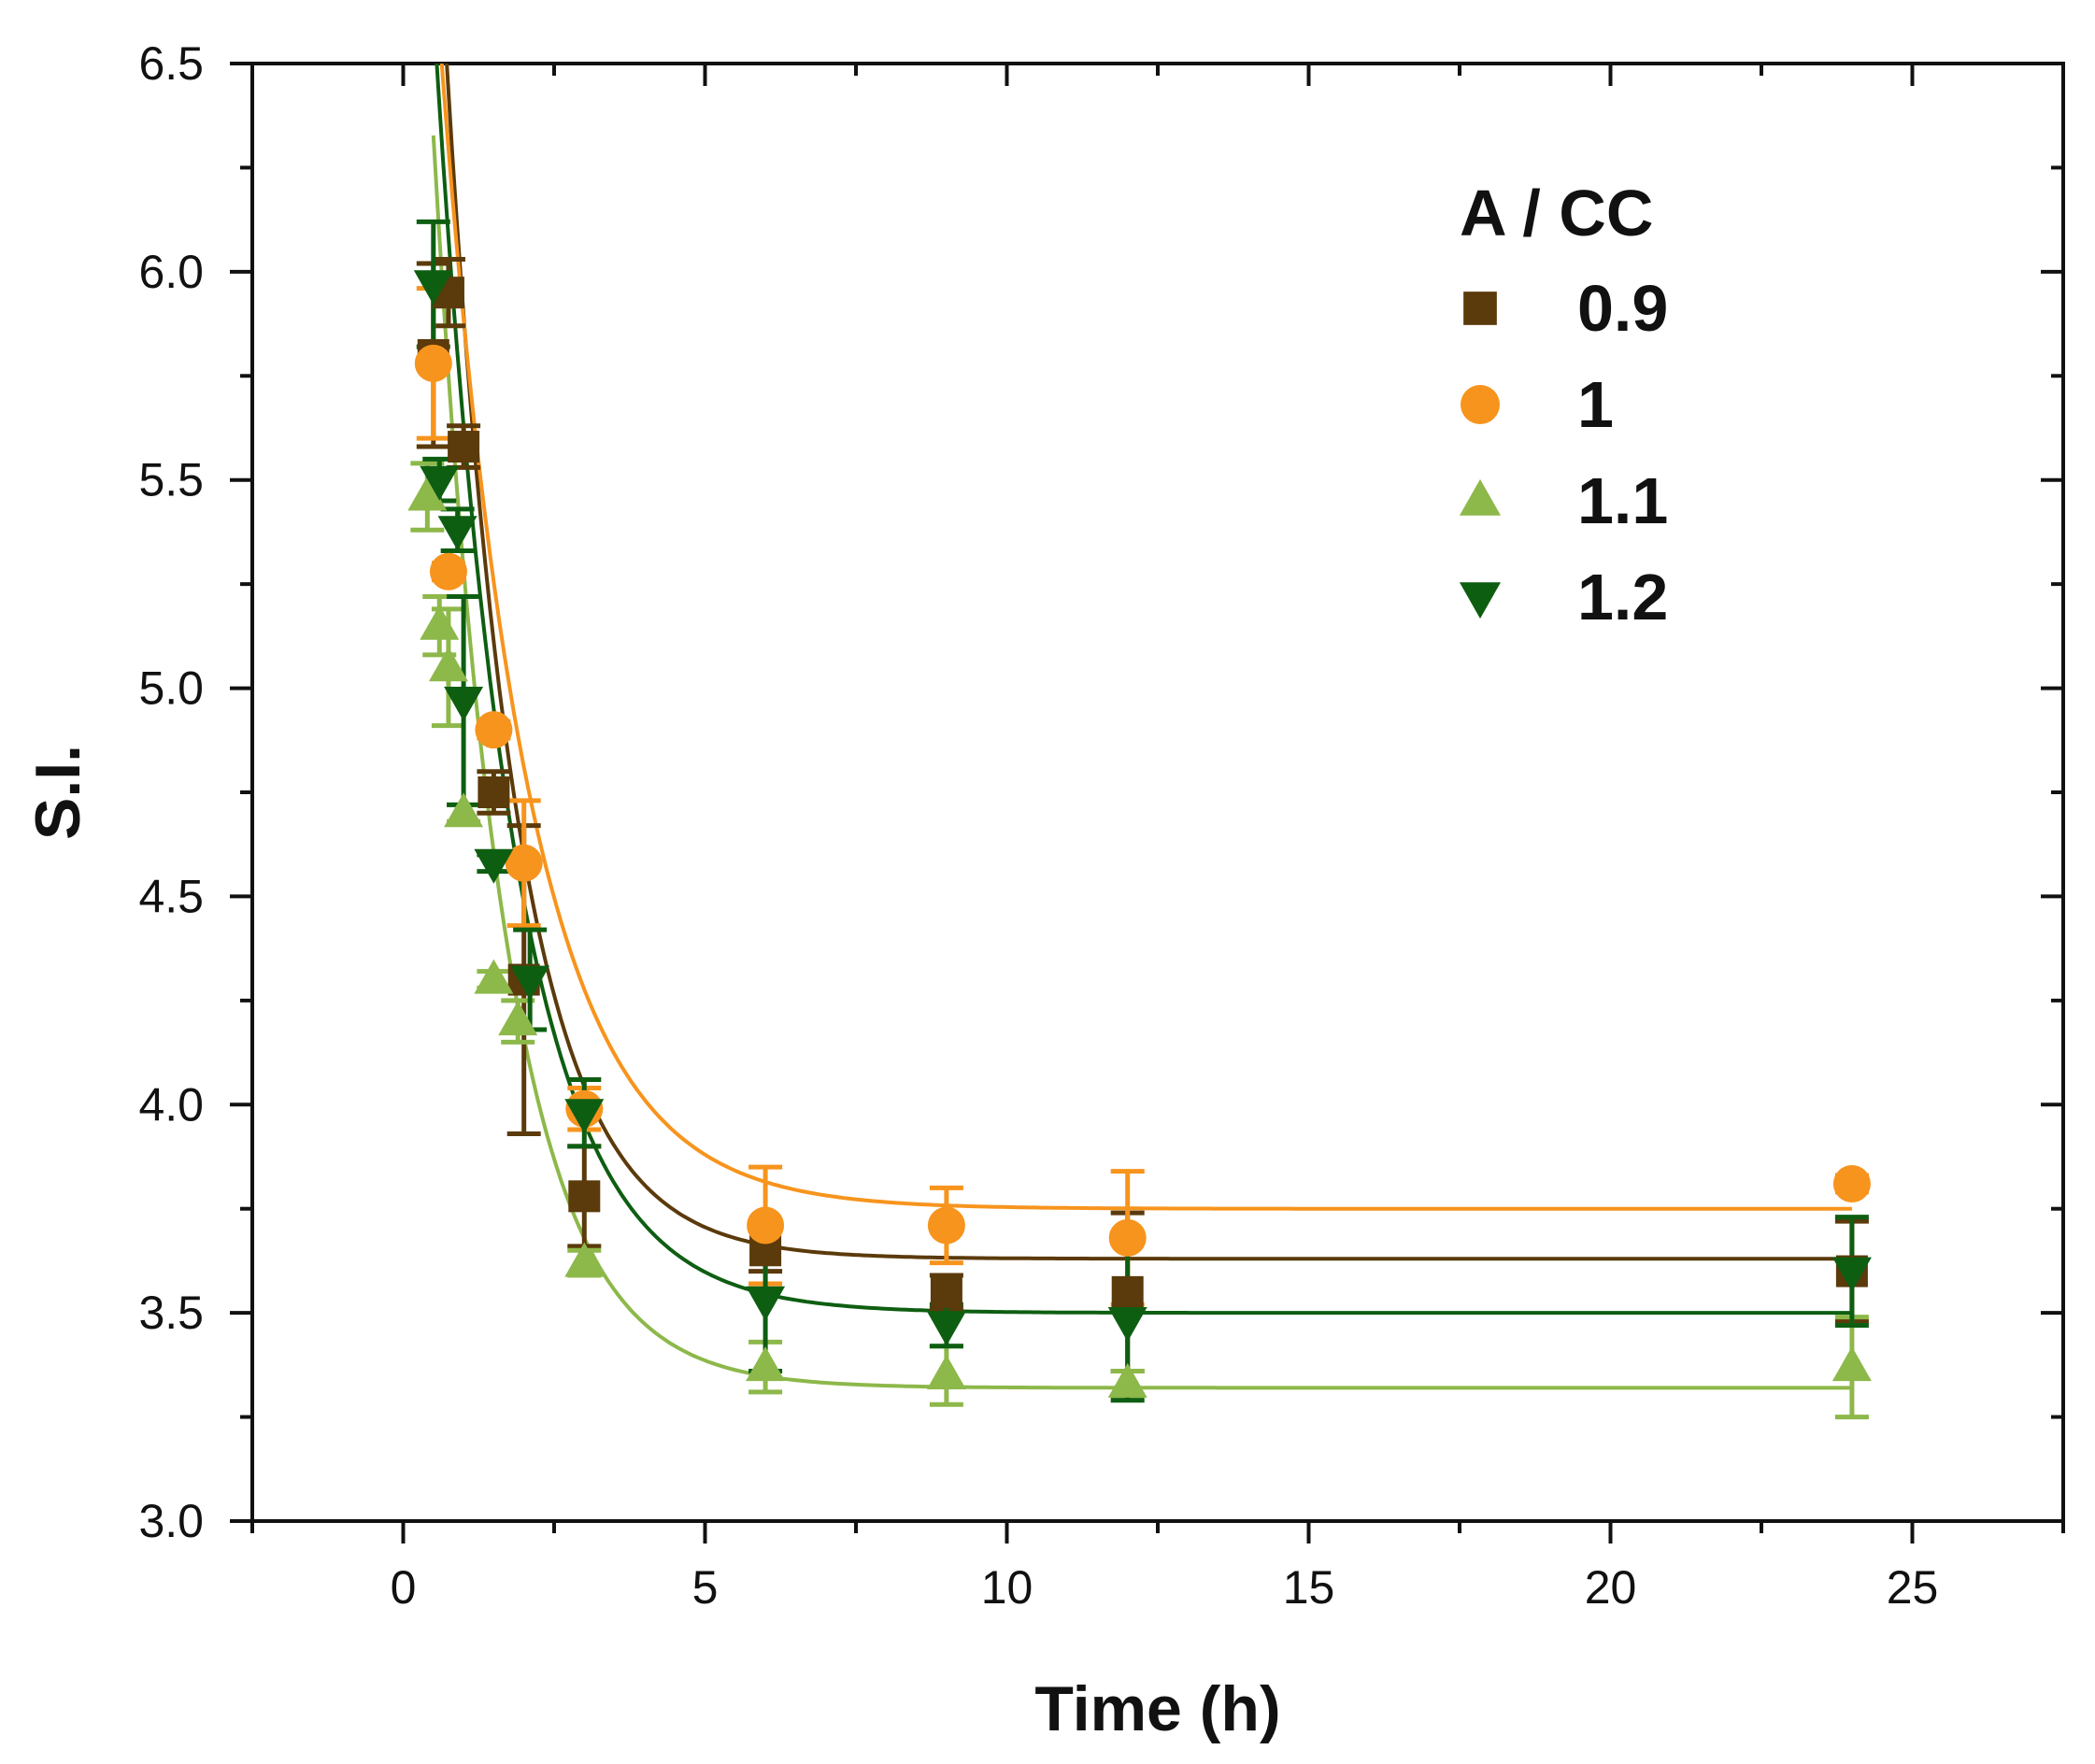  Describe the element at coordinates (1913, 1587) in the screenshot. I see `x-tick-label: 25` at that location.